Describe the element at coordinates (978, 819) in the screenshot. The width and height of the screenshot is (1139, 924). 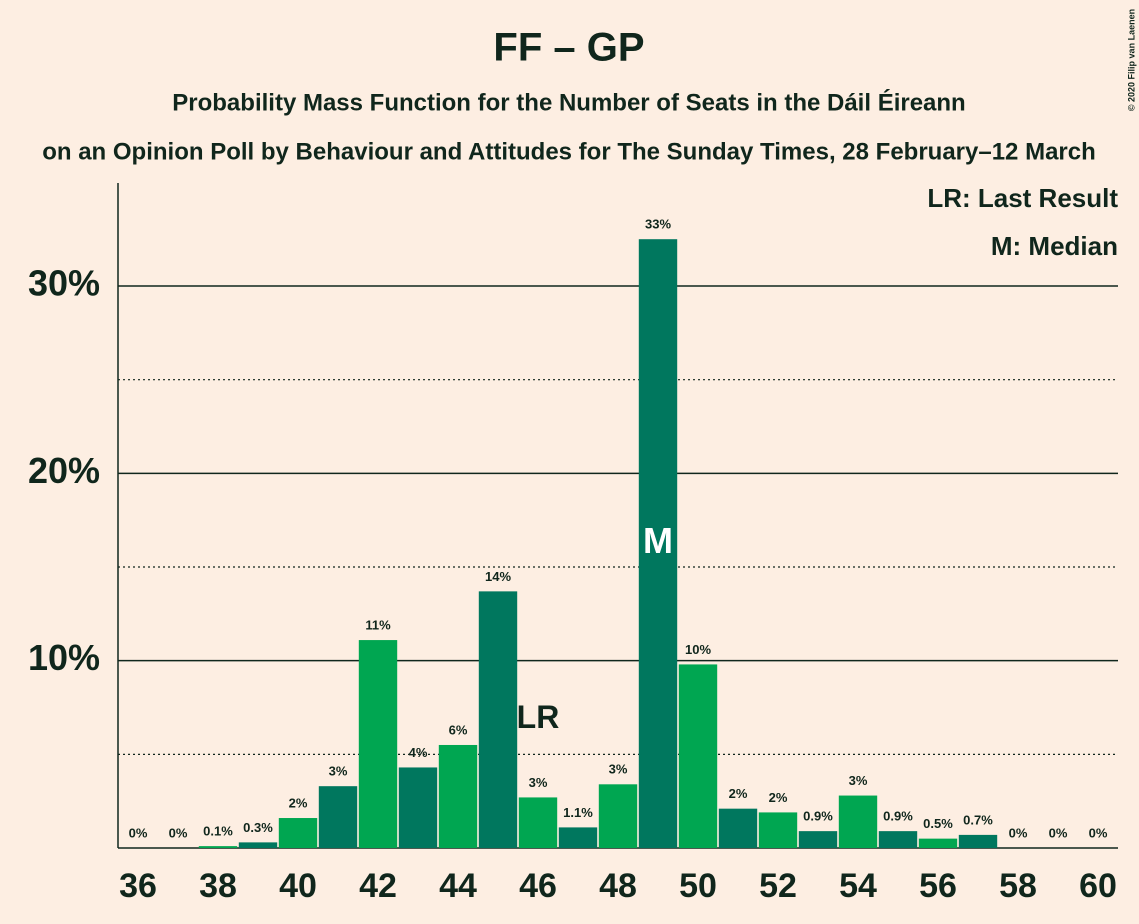
I see `value-label: 0.7%` at that location.